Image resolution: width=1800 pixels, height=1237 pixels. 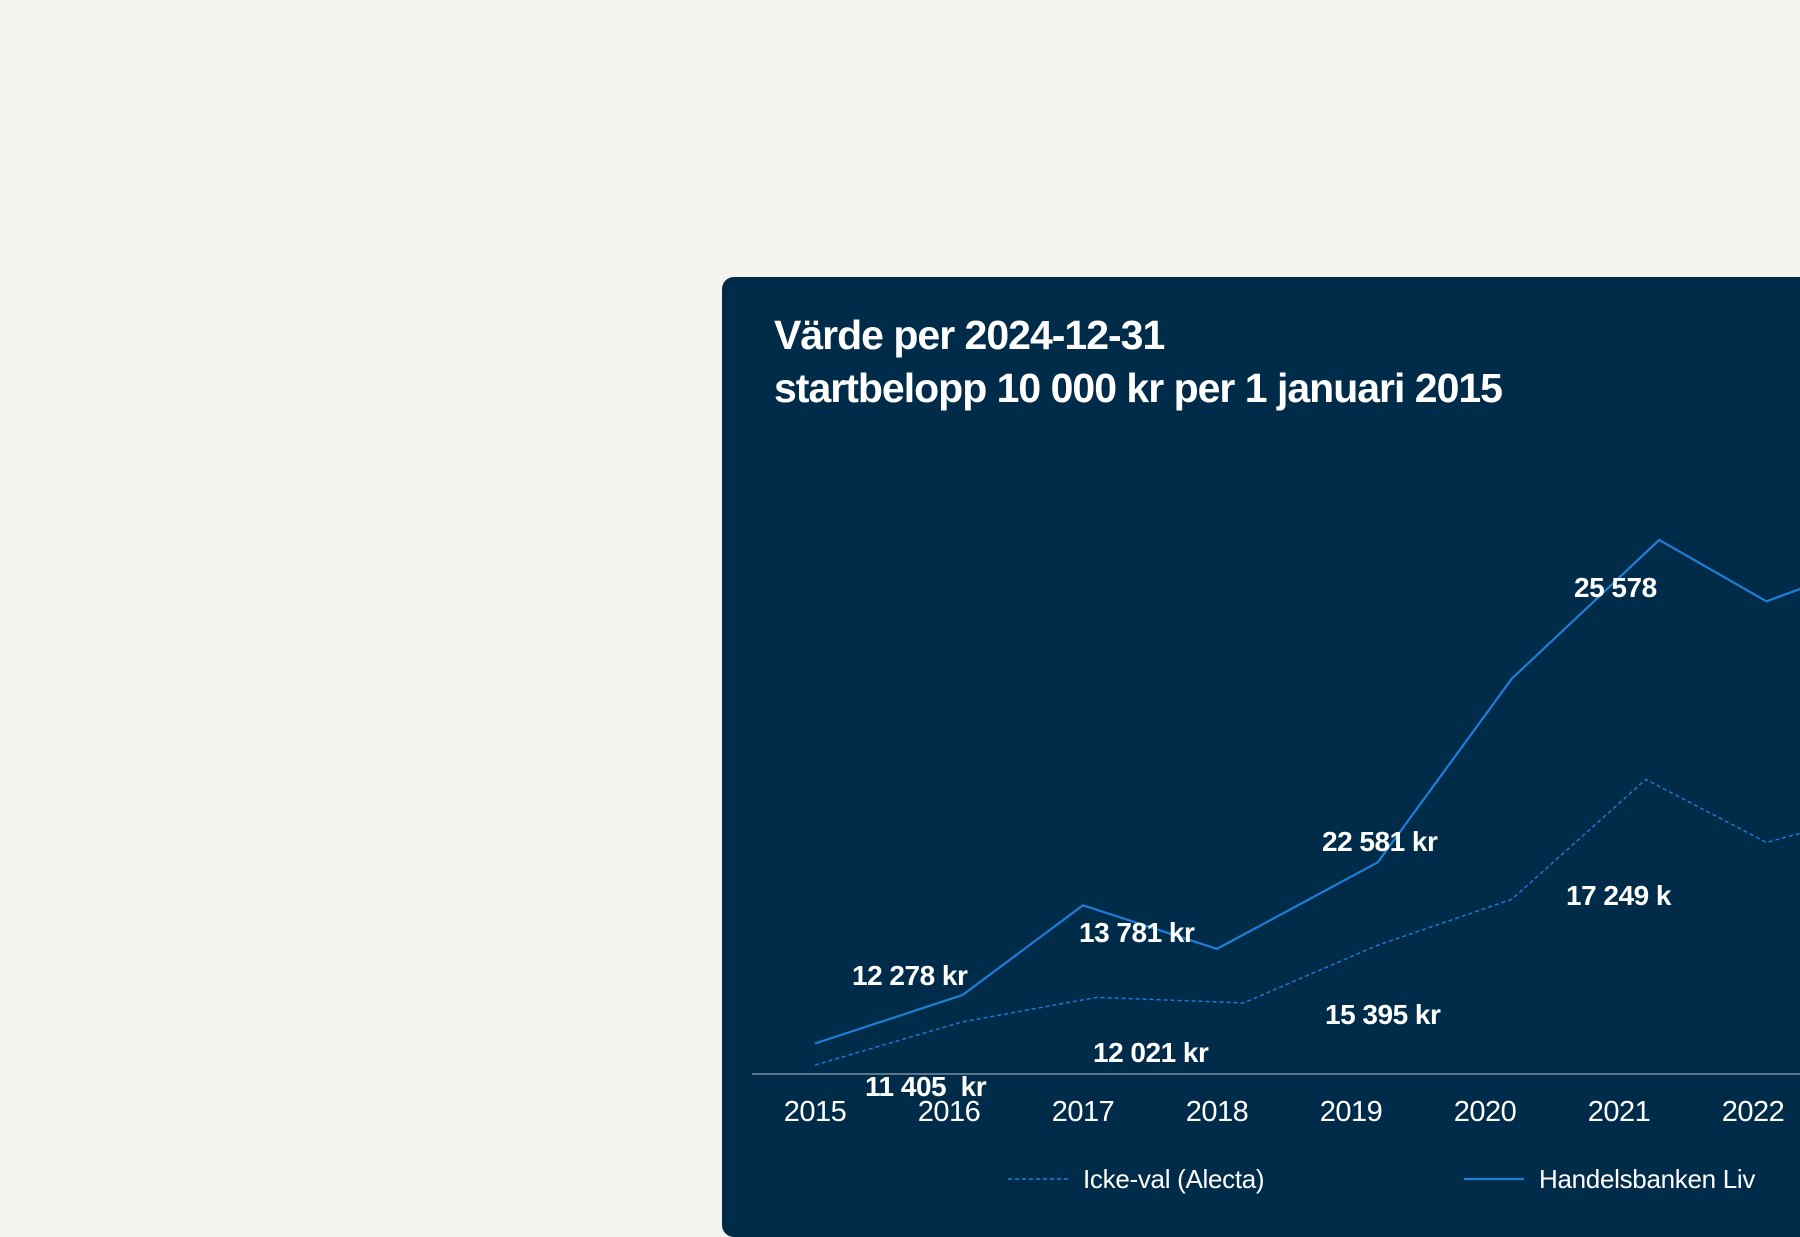 I want to click on data-label: 11 405 kr, so click(x=926, y=1086).